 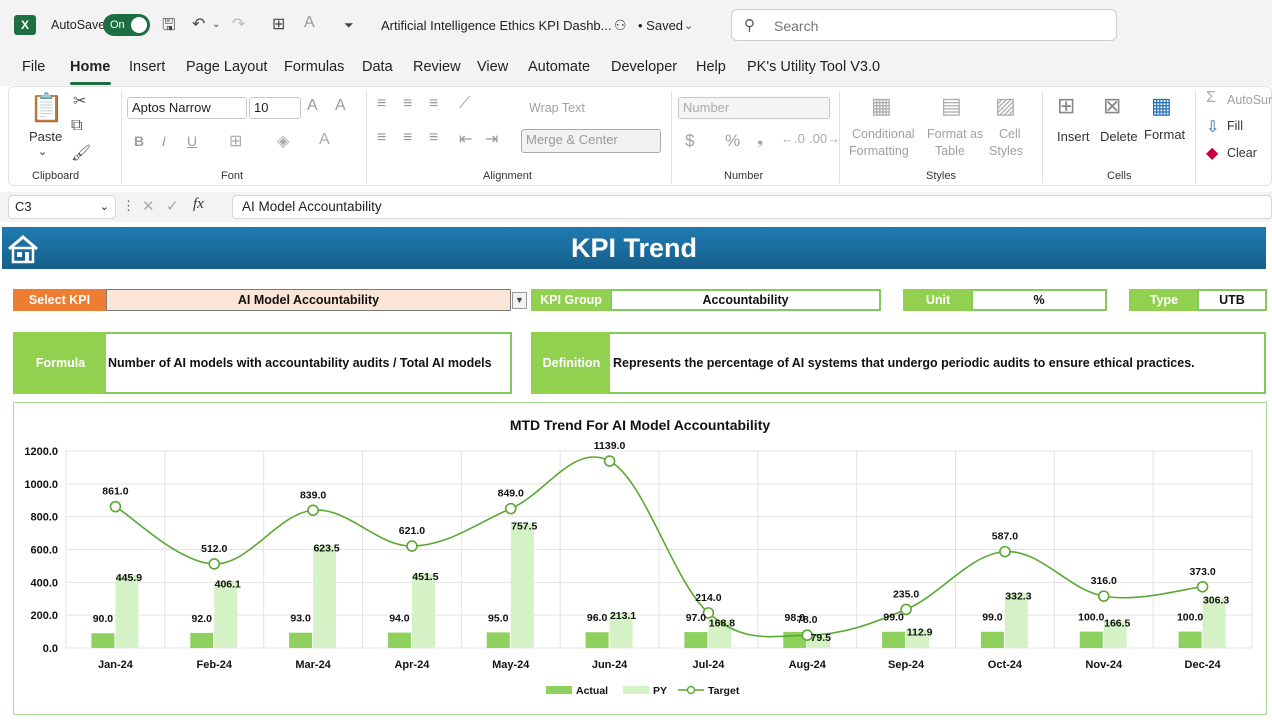 What do you see at coordinates (172, 206) in the screenshot?
I see `confirm-edit-icon: ✓` at bounding box center [172, 206].